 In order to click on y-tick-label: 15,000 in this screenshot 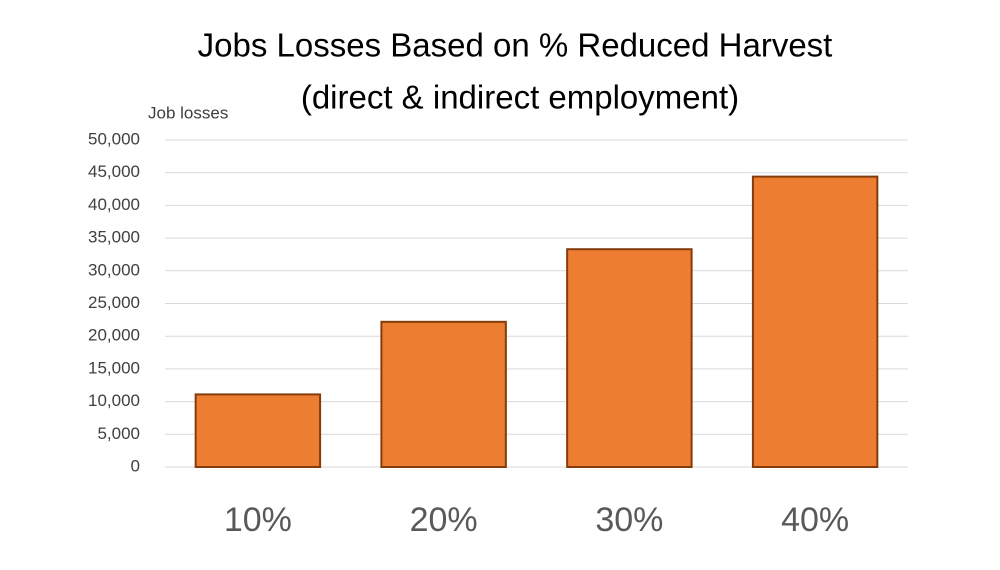, I will do `click(114, 367)`.